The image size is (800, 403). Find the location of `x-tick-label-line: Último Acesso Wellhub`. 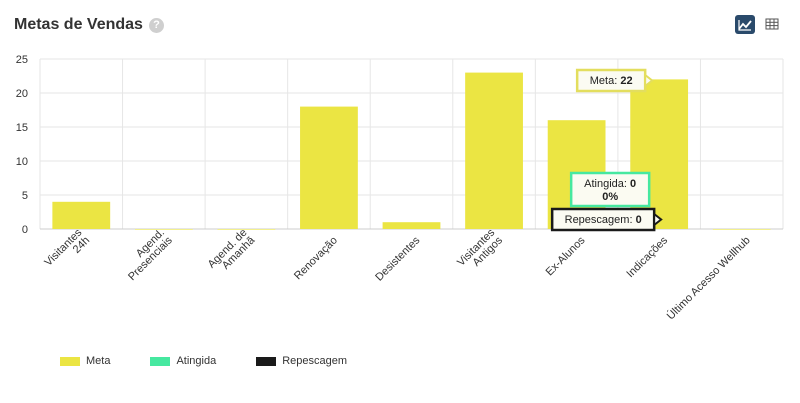

x-tick-label-line: Último Acesso Wellhub is located at coordinates (708, 278).